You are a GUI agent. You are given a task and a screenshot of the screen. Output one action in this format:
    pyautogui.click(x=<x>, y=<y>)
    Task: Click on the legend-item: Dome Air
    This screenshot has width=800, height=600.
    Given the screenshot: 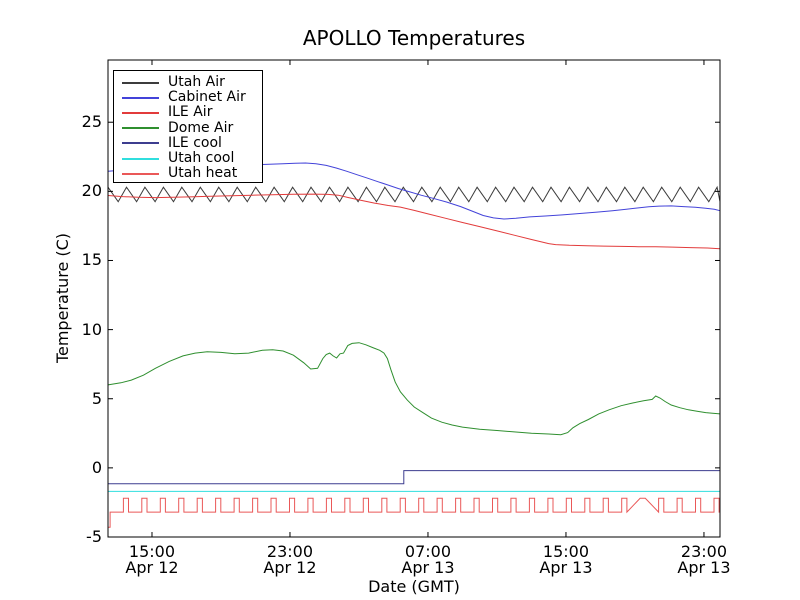 What is the action you would take?
    pyautogui.click(x=192, y=127)
    